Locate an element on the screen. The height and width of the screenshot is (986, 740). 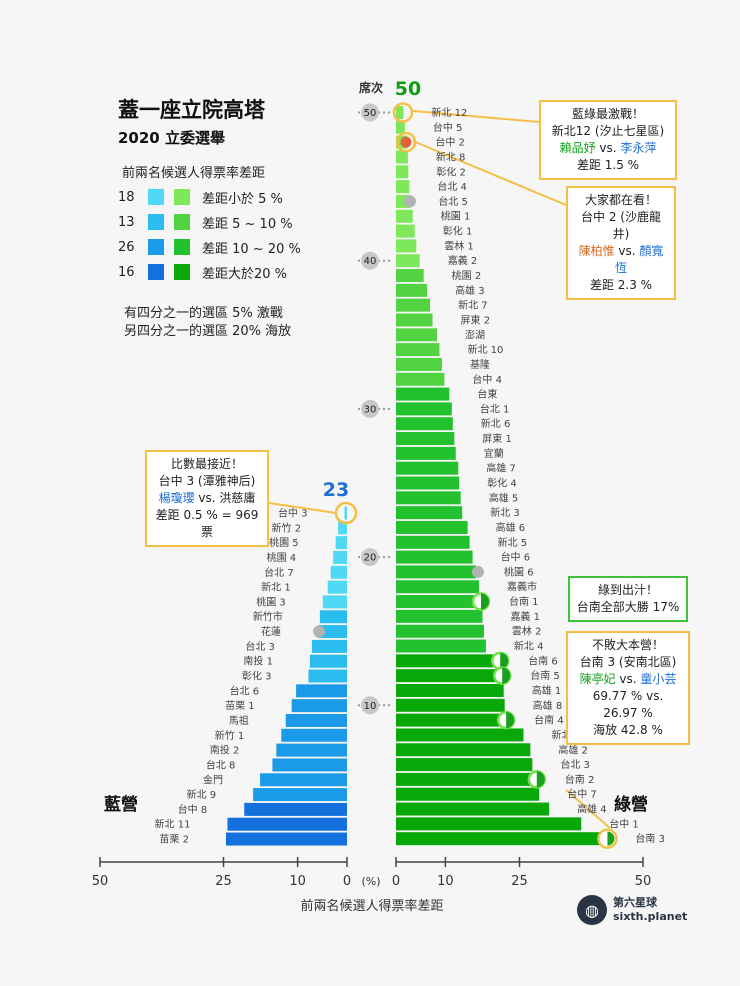
logo: ◍ 第六星球 sixth.planet is located at coordinates (632, 910).